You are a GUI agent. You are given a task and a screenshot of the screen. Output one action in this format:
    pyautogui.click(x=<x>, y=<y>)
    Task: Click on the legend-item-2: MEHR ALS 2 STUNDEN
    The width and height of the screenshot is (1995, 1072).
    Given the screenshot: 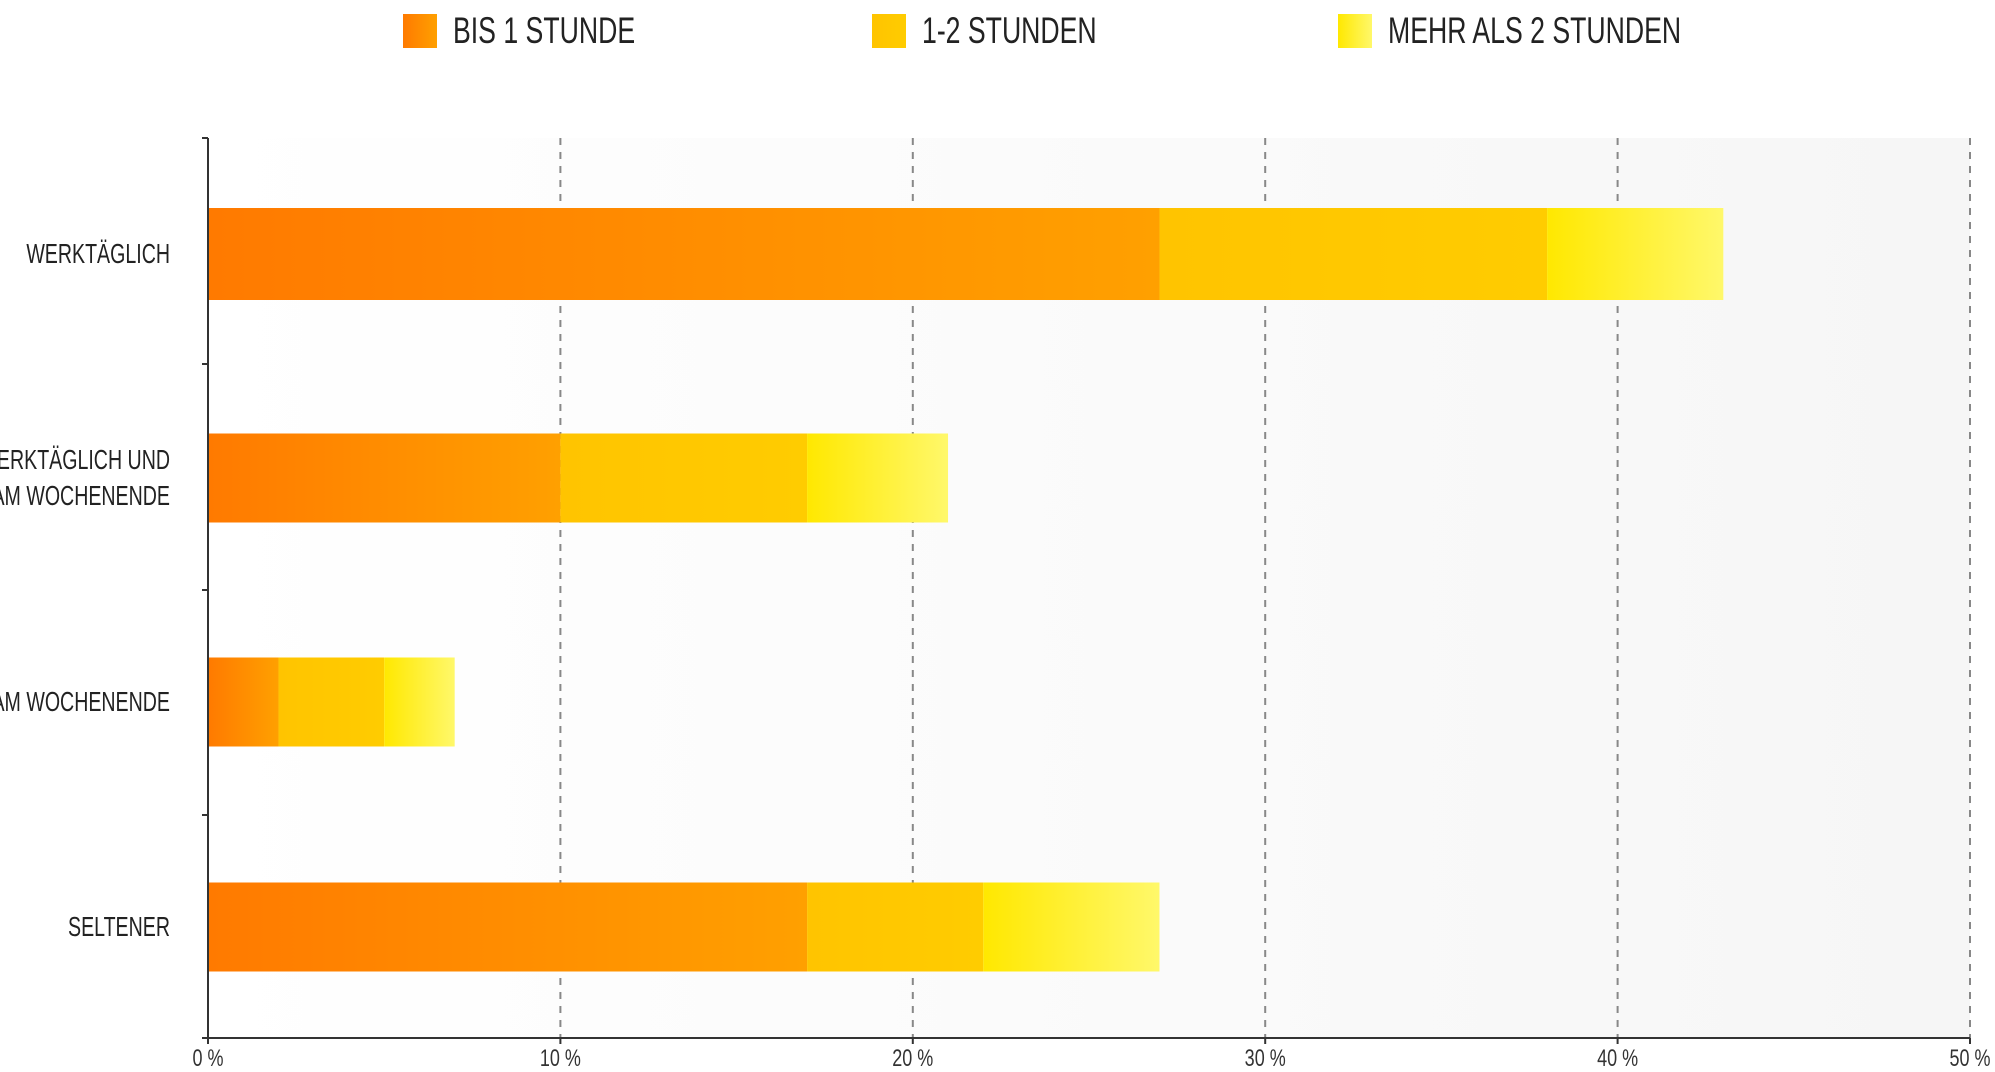 What is the action you would take?
    pyautogui.click(x=1566, y=31)
    